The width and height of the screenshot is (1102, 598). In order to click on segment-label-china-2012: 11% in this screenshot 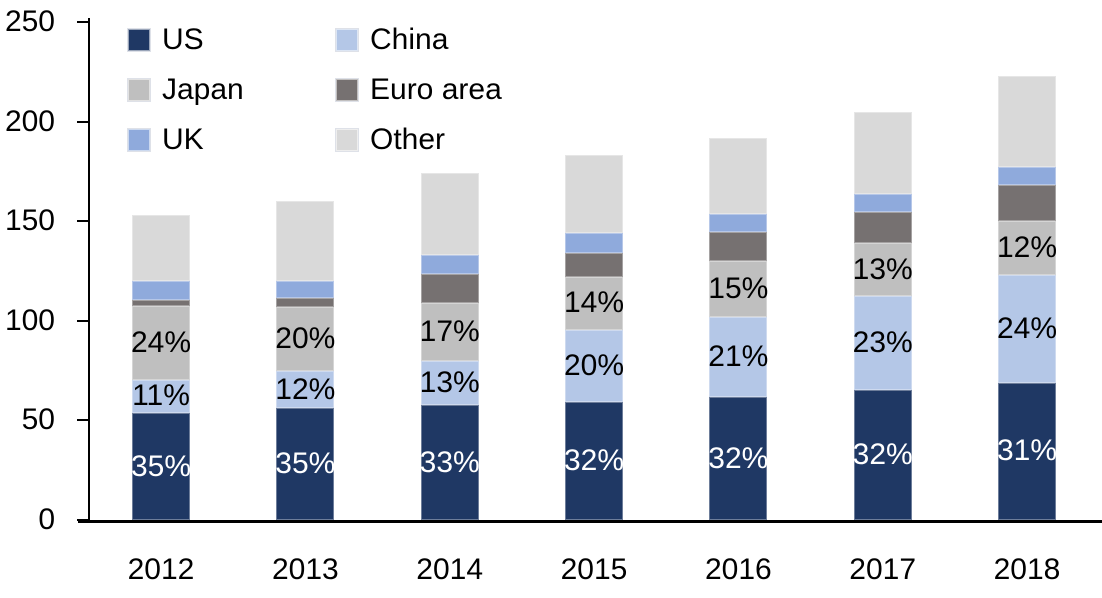, I will do `click(161, 396)`.